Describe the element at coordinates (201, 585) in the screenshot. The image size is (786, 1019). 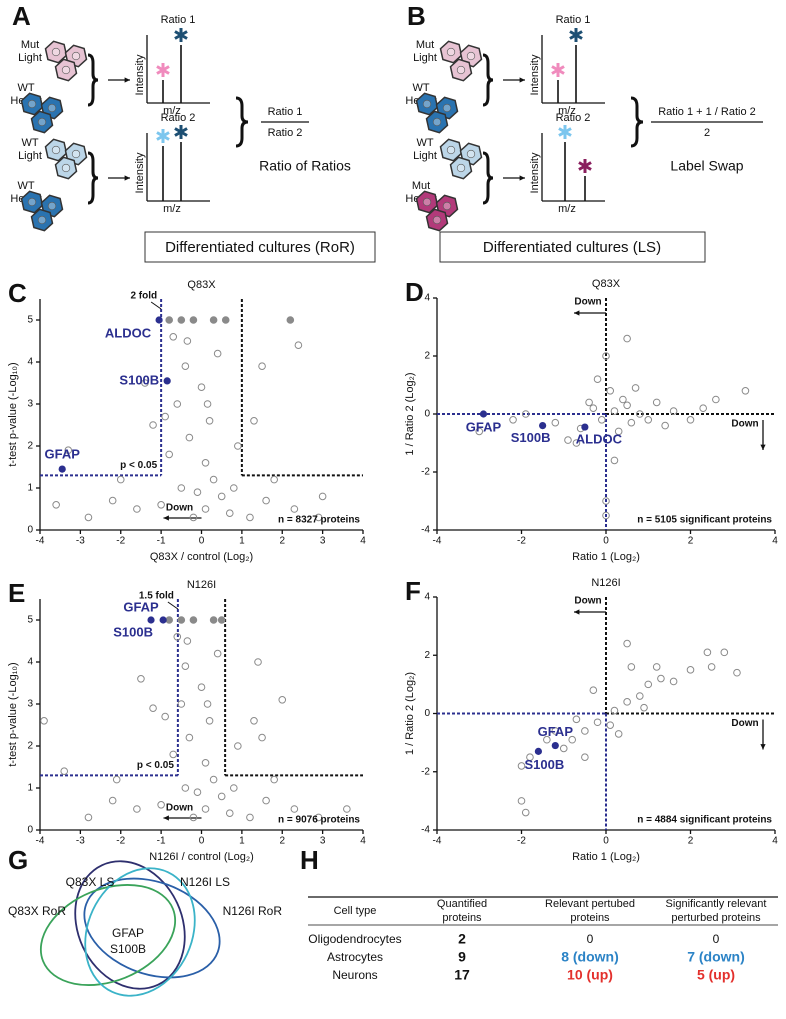
I see `chart-title: N126I` at that location.